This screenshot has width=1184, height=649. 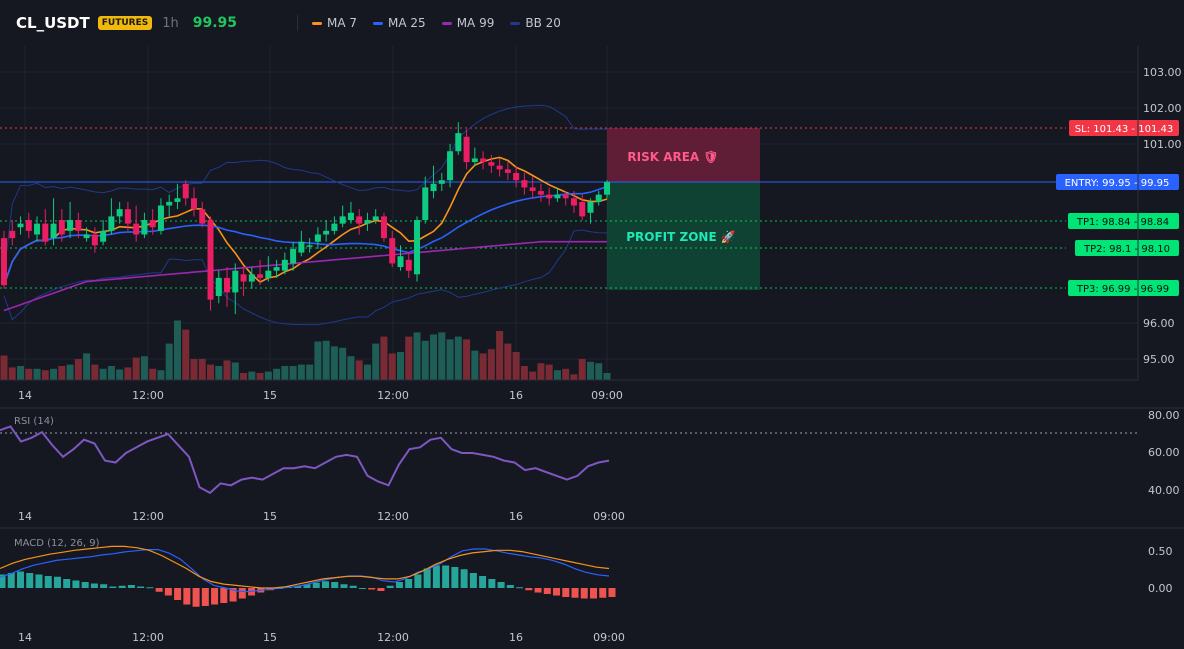 What do you see at coordinates (308, 586) in the screenshot?
I see `macd-histogram` at bounding box center [308, 586].